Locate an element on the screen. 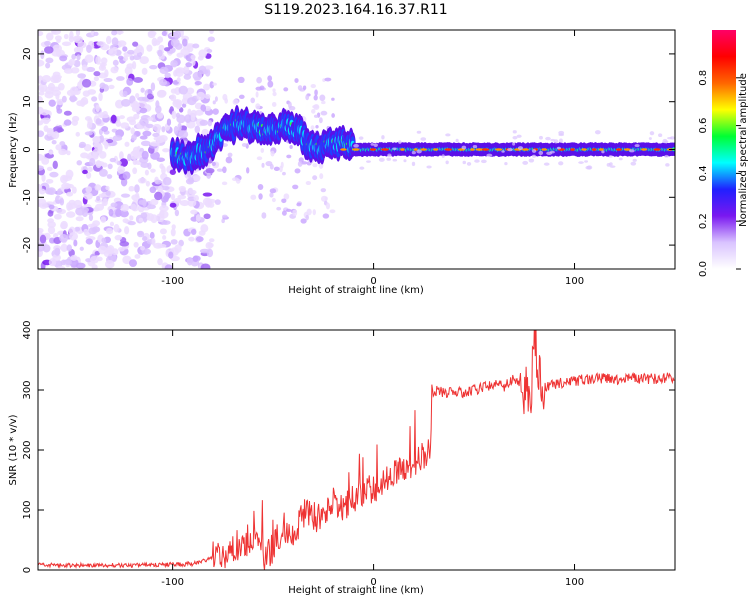 The image size is (750, 600). colorbar-tick-label: 0.8 is located at coordinates (703, 78).